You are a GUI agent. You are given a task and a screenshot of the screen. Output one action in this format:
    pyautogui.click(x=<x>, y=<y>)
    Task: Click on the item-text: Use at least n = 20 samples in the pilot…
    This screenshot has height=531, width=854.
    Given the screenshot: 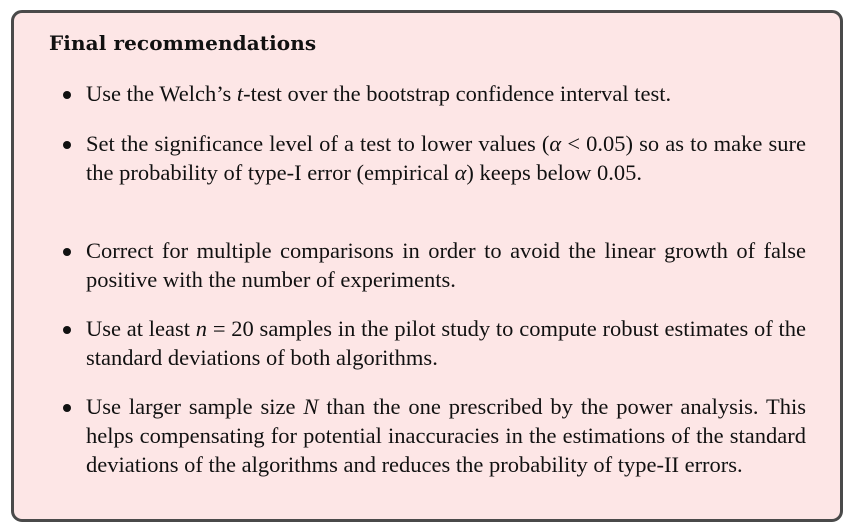 What is the action you would take?
    pyautogui.click(x=449, y=343)
    